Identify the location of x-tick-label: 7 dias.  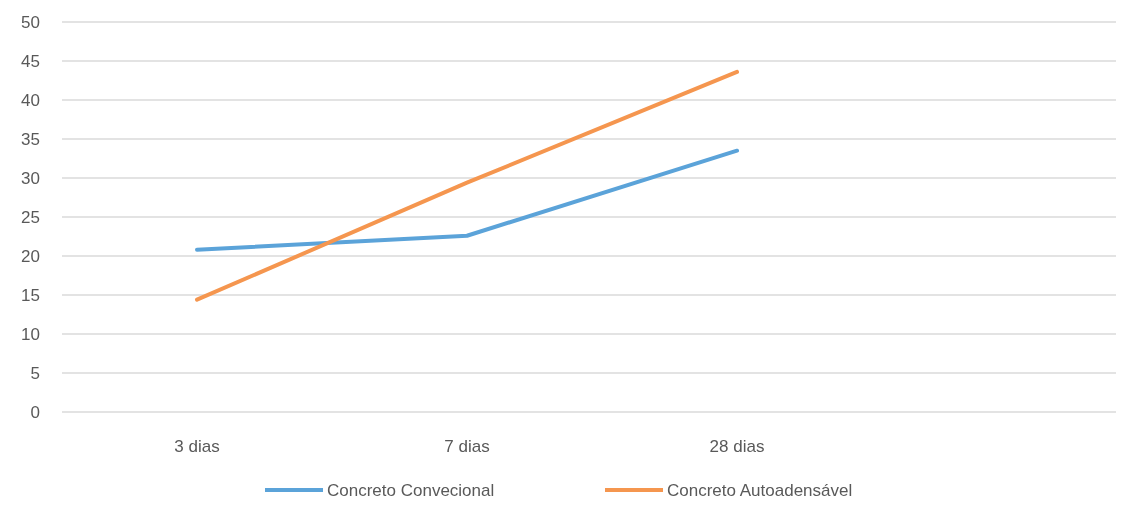
(467, 446).